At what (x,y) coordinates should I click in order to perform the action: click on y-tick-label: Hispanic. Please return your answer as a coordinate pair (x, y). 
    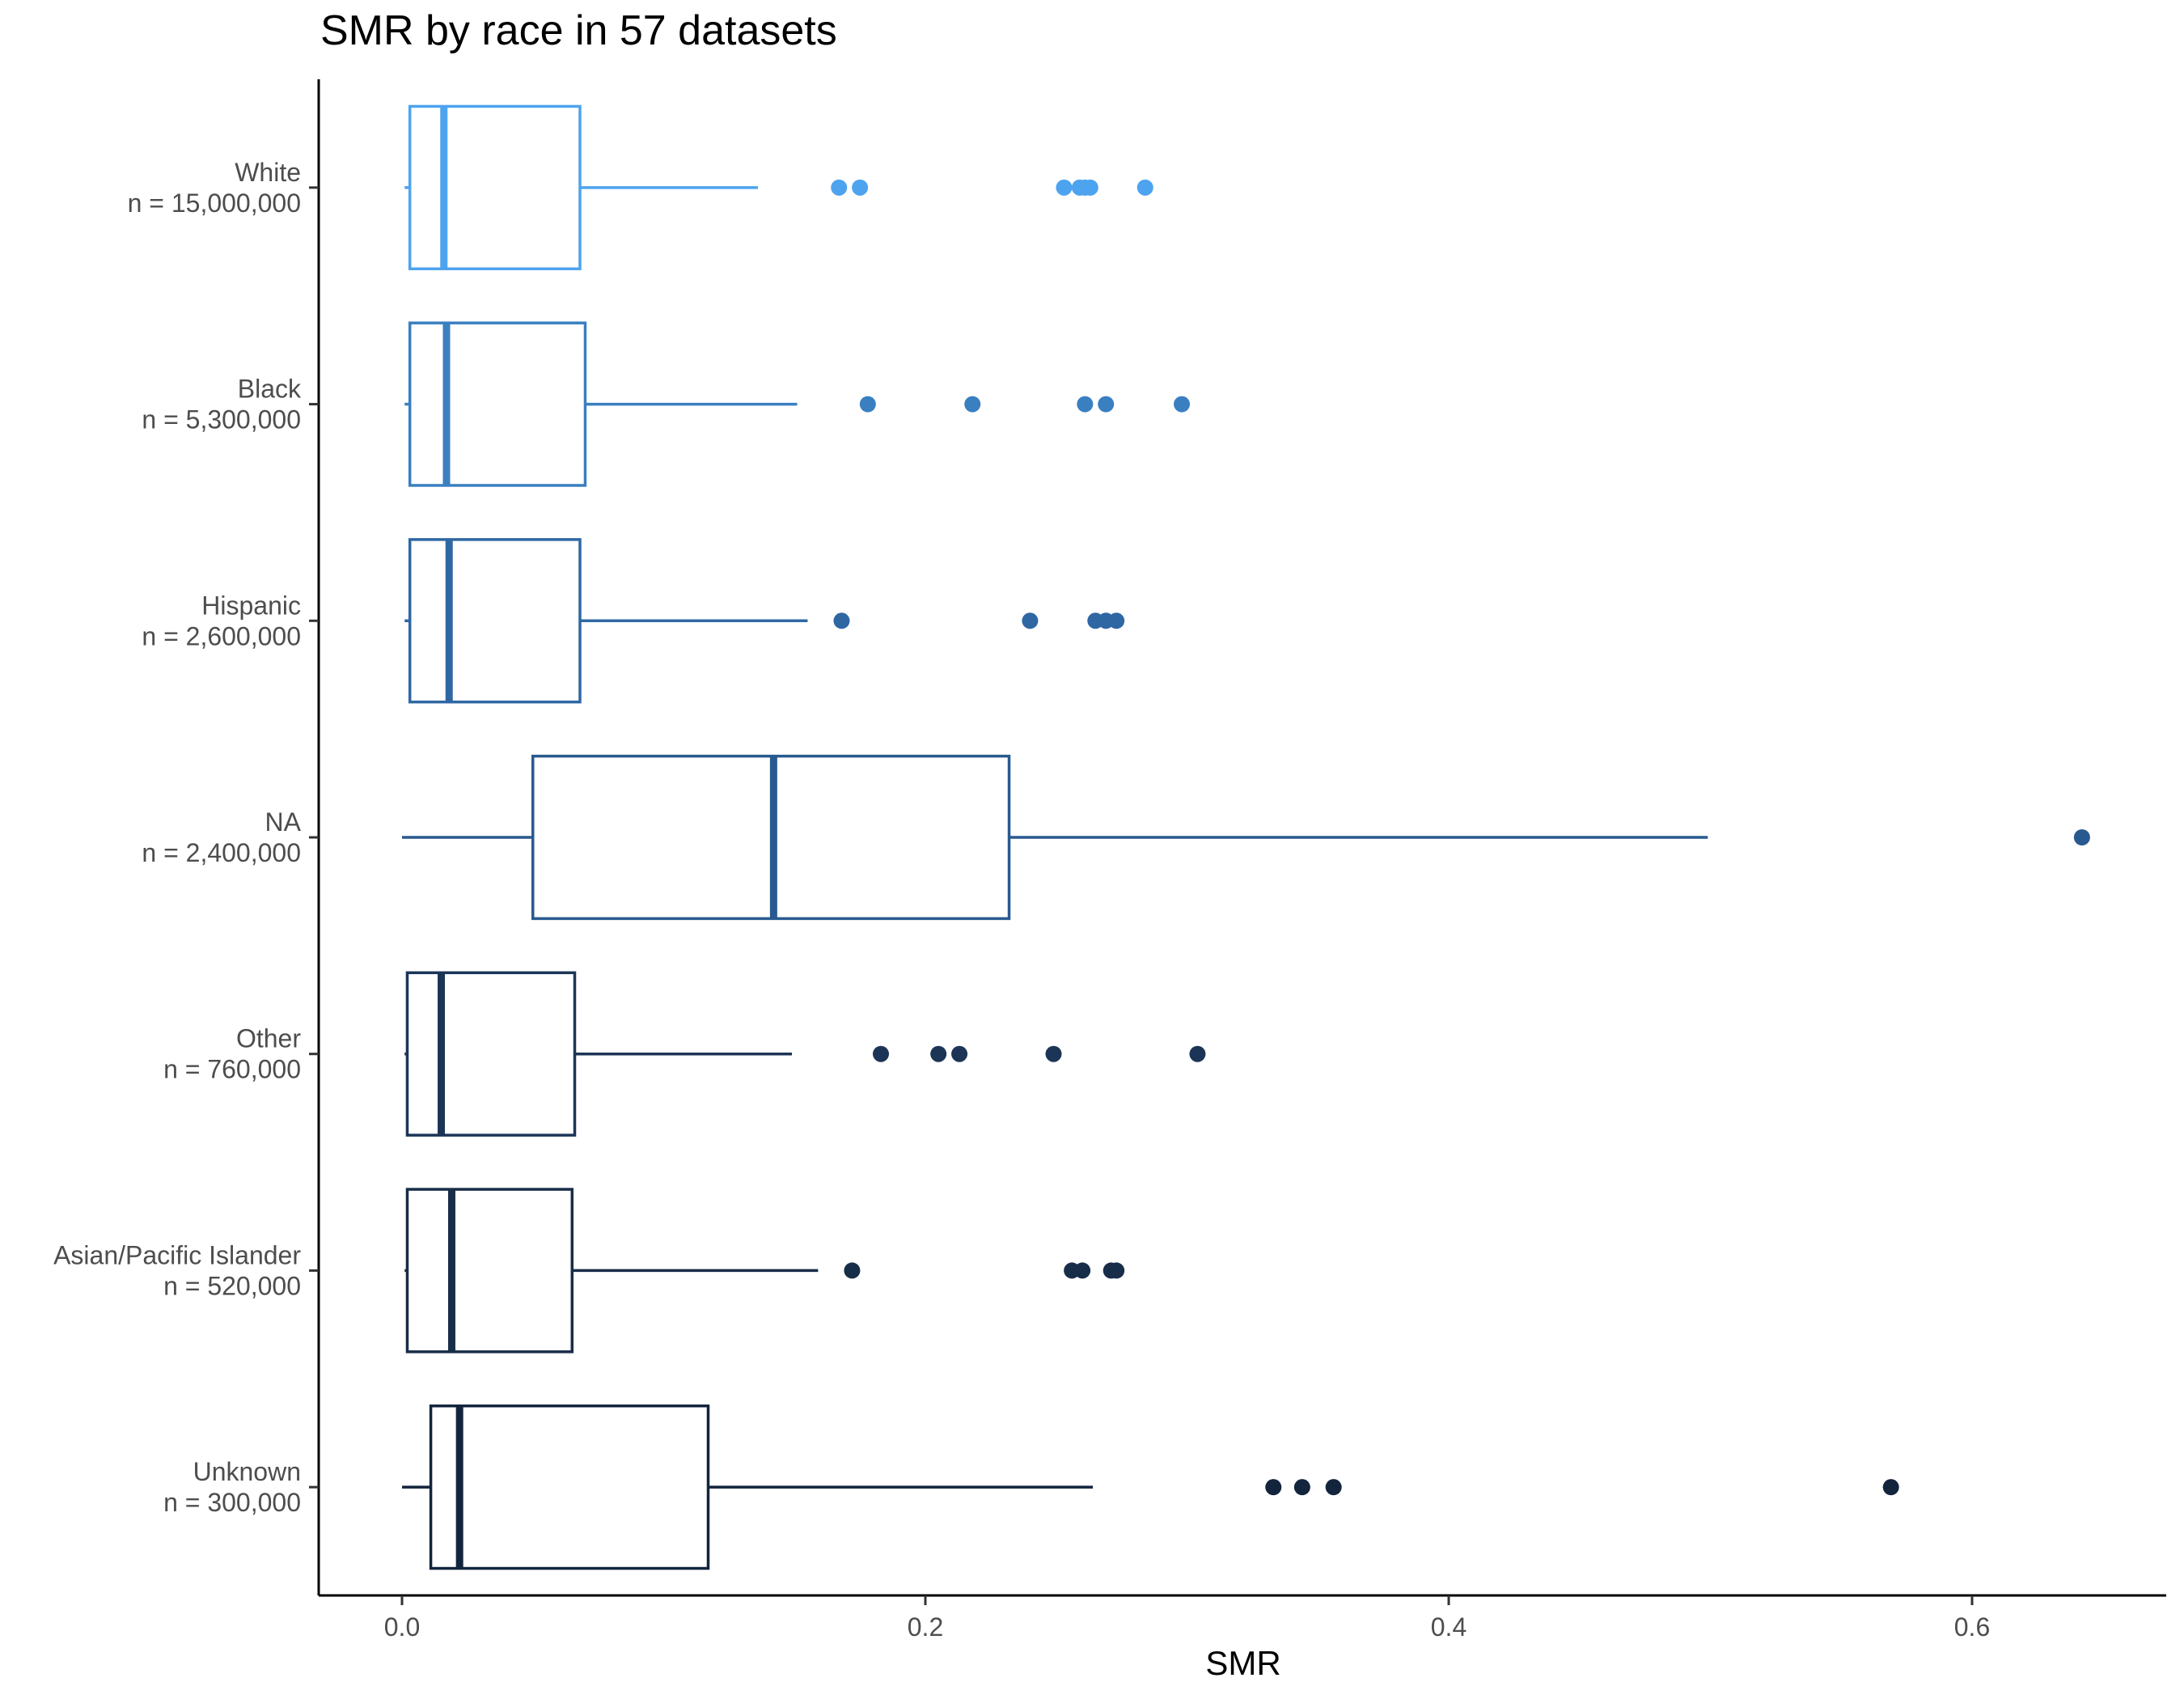
    Looking at the image, I should click on (251, 605).